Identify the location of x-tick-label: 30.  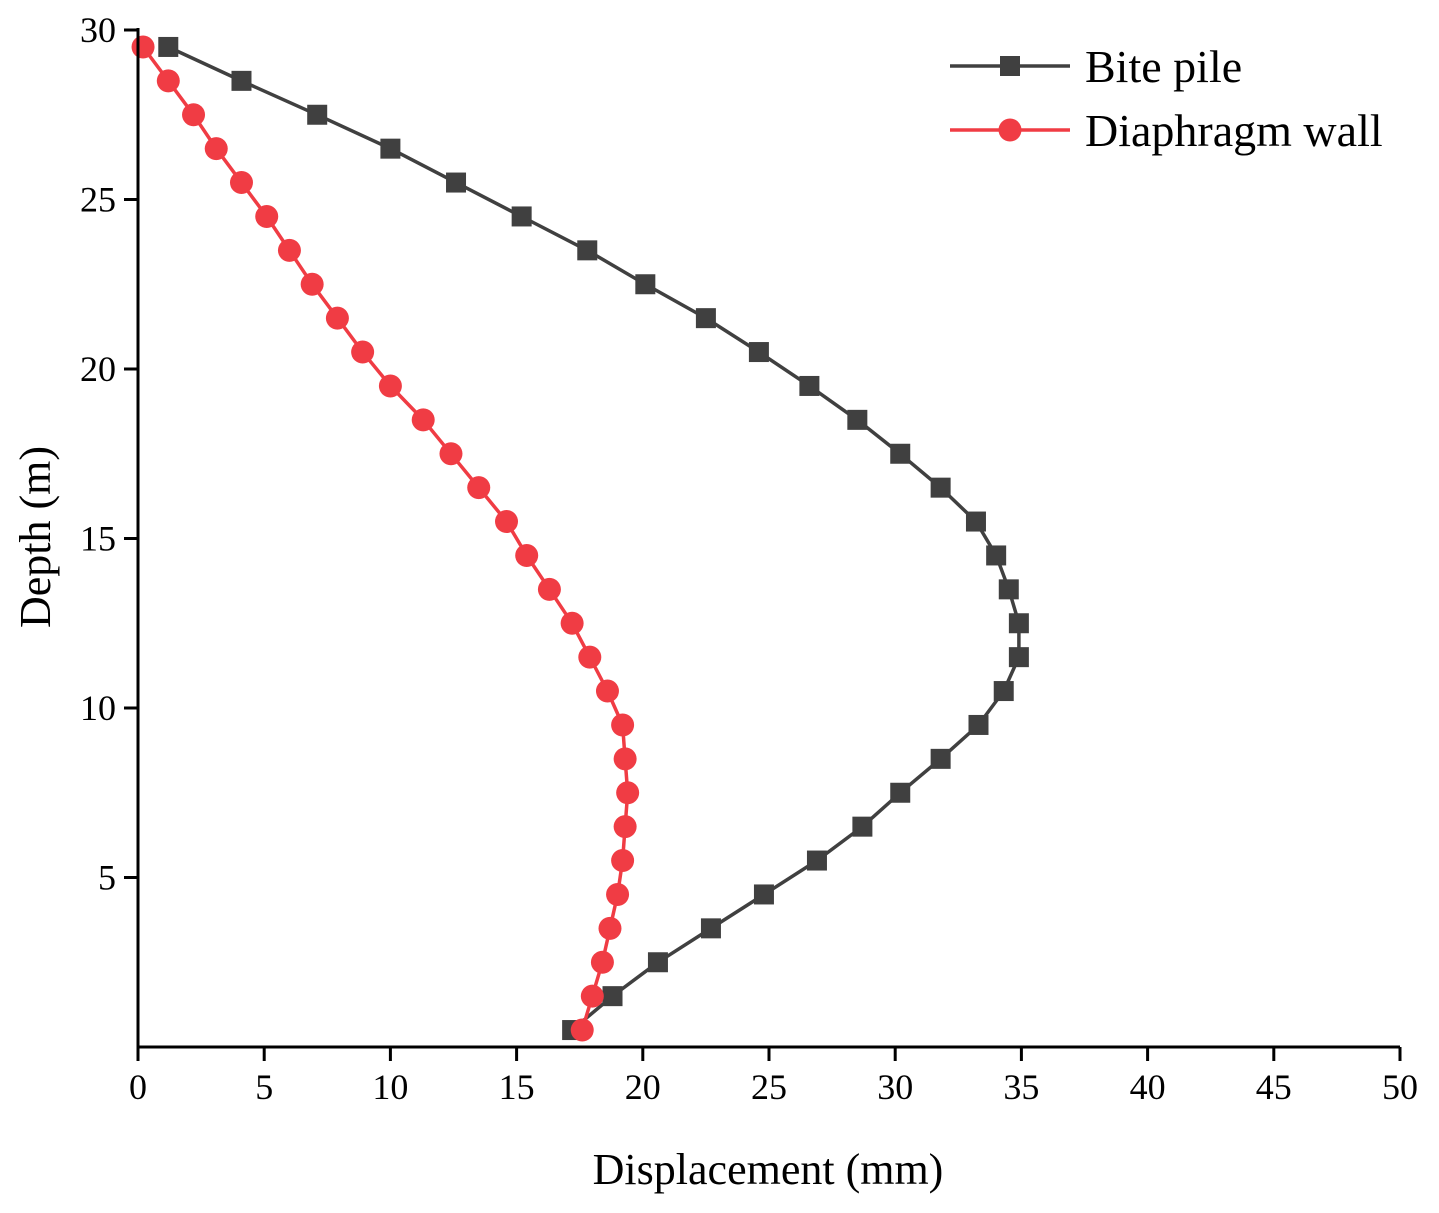
(895, 1087).